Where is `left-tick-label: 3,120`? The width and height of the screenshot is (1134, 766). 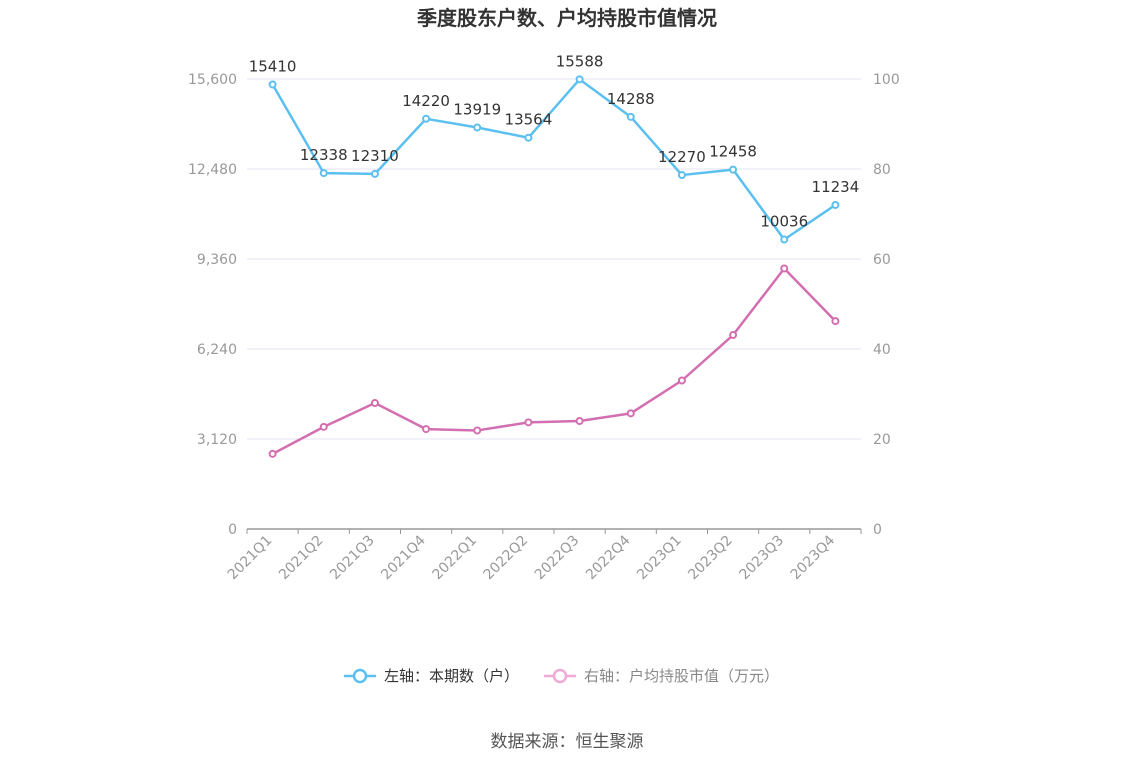 left-tick-label: 3,120 is located at coordinates (217, 440).